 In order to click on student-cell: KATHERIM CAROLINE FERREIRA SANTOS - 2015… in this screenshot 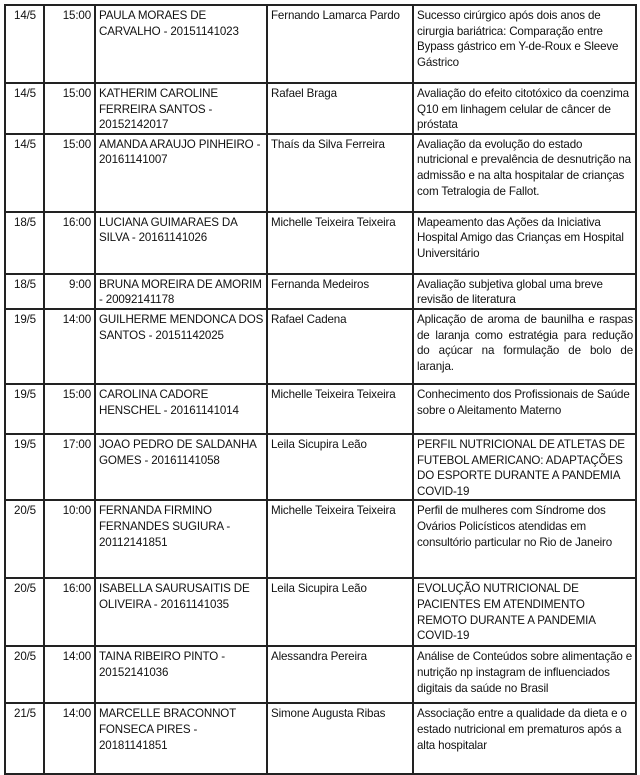, I will do `click(181, 108)`.